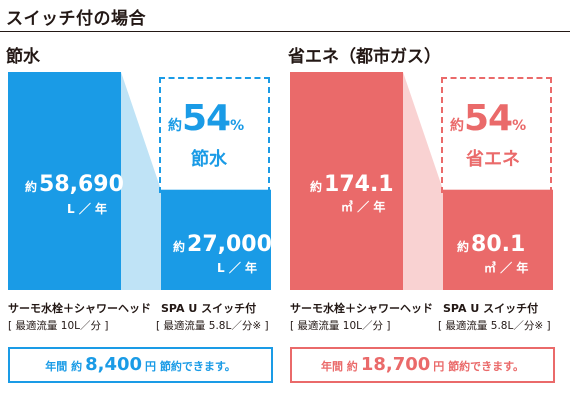  What do you see at coordinates (491, 244) in the screenshot?
I see `bar-after-value: 約80.1` at bounding box center [491, 244].